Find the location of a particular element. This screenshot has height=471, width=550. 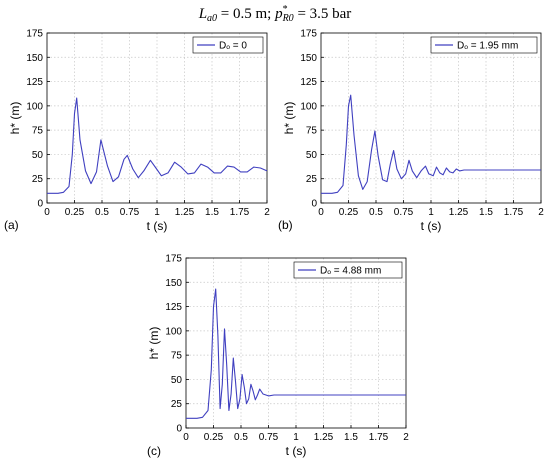

figure-title: La0 = 0.5 m; p* R0 = 3.5 bar is located at coordinates (275, 14).